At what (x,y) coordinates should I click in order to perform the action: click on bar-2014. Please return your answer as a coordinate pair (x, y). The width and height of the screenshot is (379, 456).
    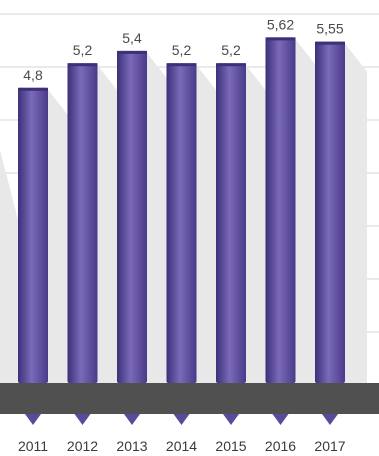
    Looking at the image, I should click on (181, 223).